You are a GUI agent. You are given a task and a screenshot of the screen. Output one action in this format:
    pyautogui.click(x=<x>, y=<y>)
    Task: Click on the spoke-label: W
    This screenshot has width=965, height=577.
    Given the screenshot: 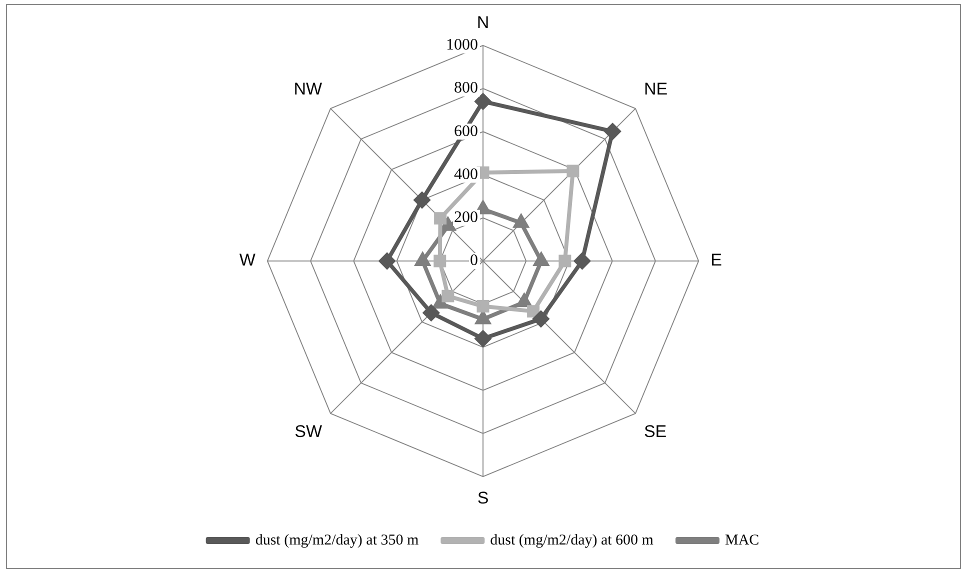 What is the action you would take?
    pyautogui.click(x=247, y=260)
    